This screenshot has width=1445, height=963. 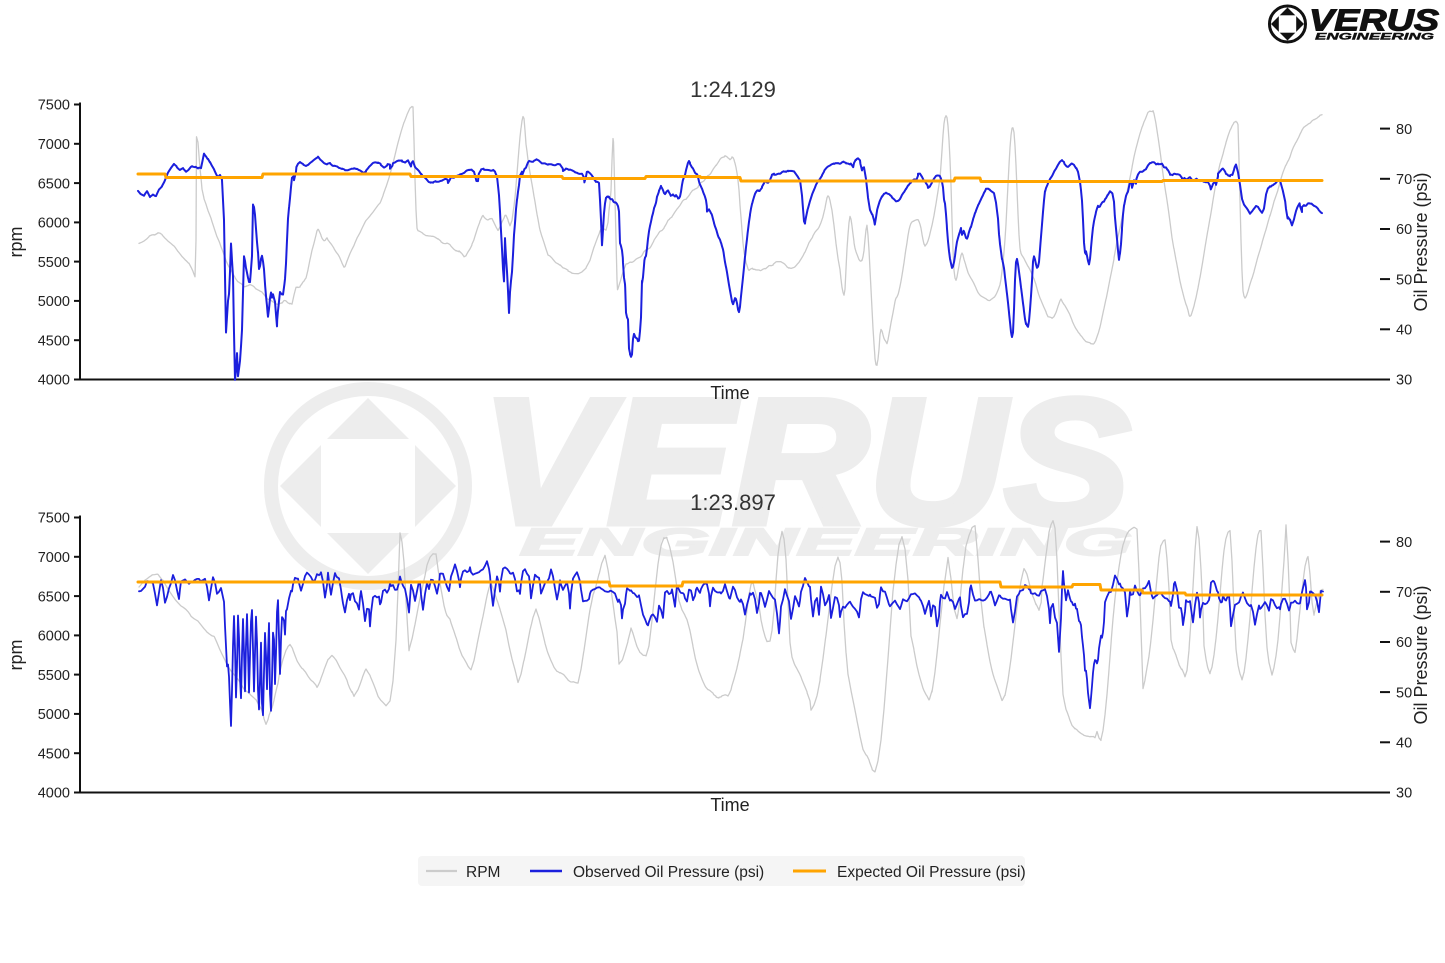 I want to click on svg-text: Observed Oil Pressure (psi), so click(x=668, y=872).